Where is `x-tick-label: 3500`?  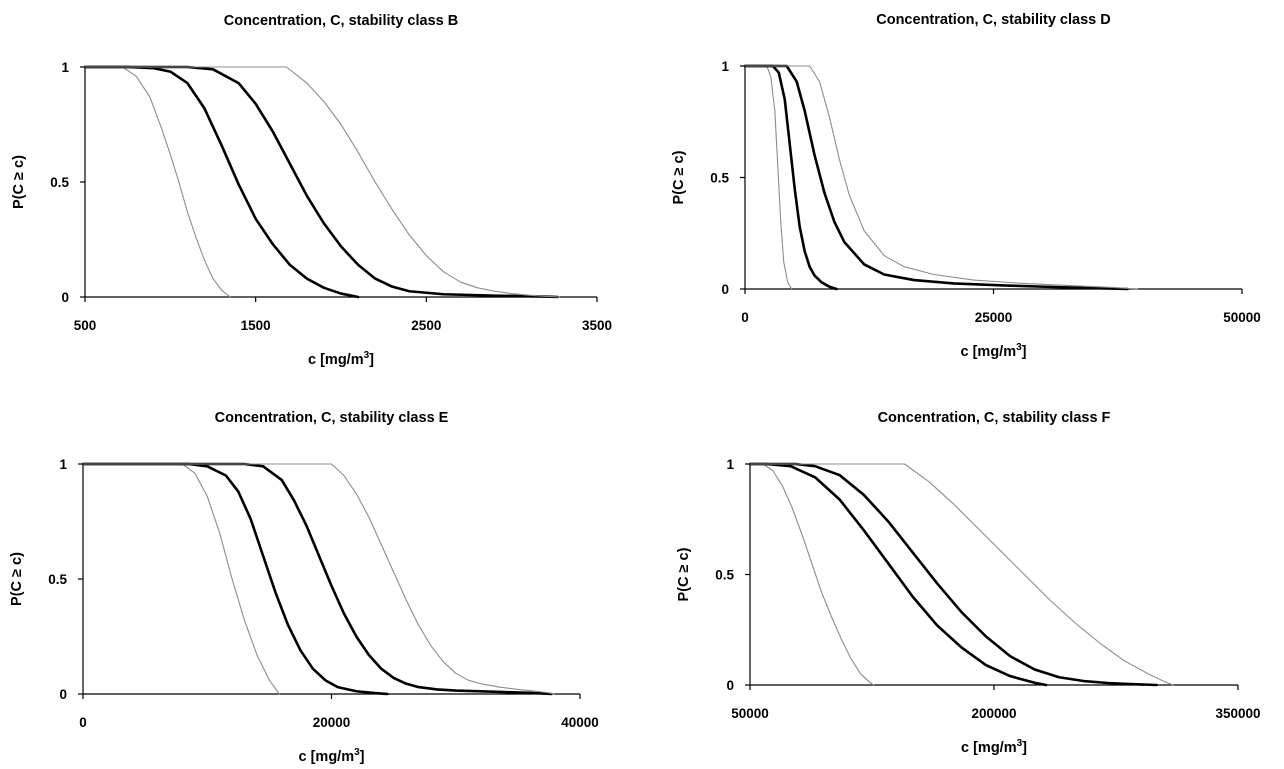
x-tick-label: 3500 is located at coordinates (597, 325).